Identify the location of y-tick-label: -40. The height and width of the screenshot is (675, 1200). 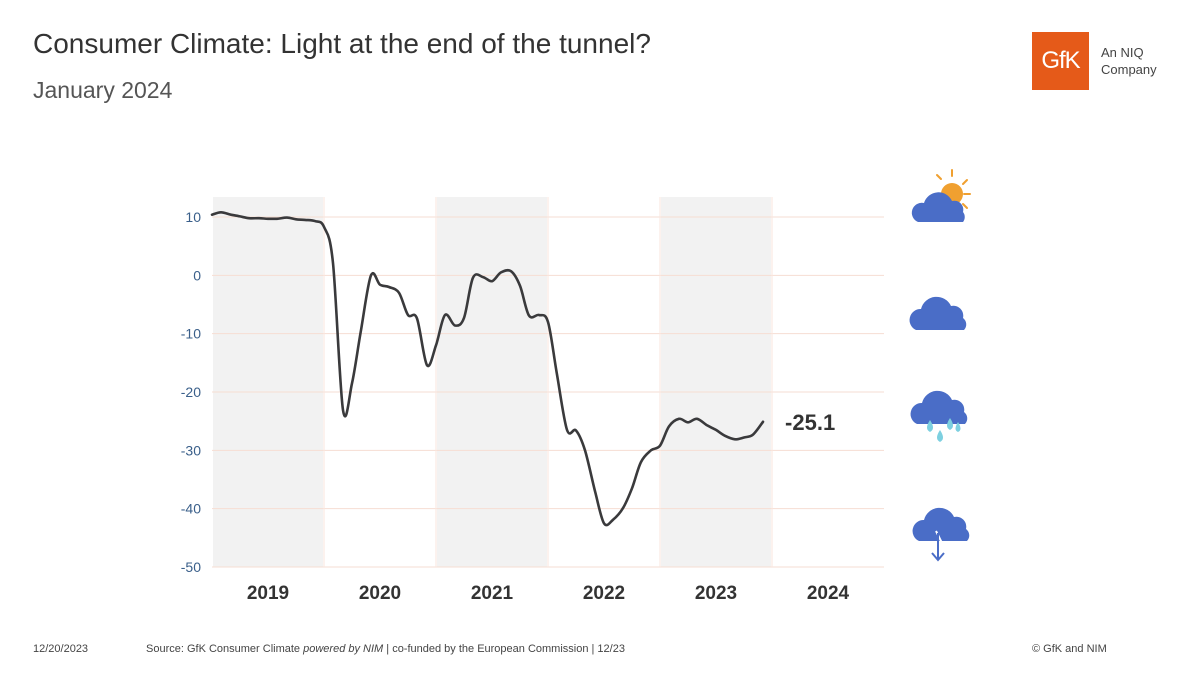
(191, 509).